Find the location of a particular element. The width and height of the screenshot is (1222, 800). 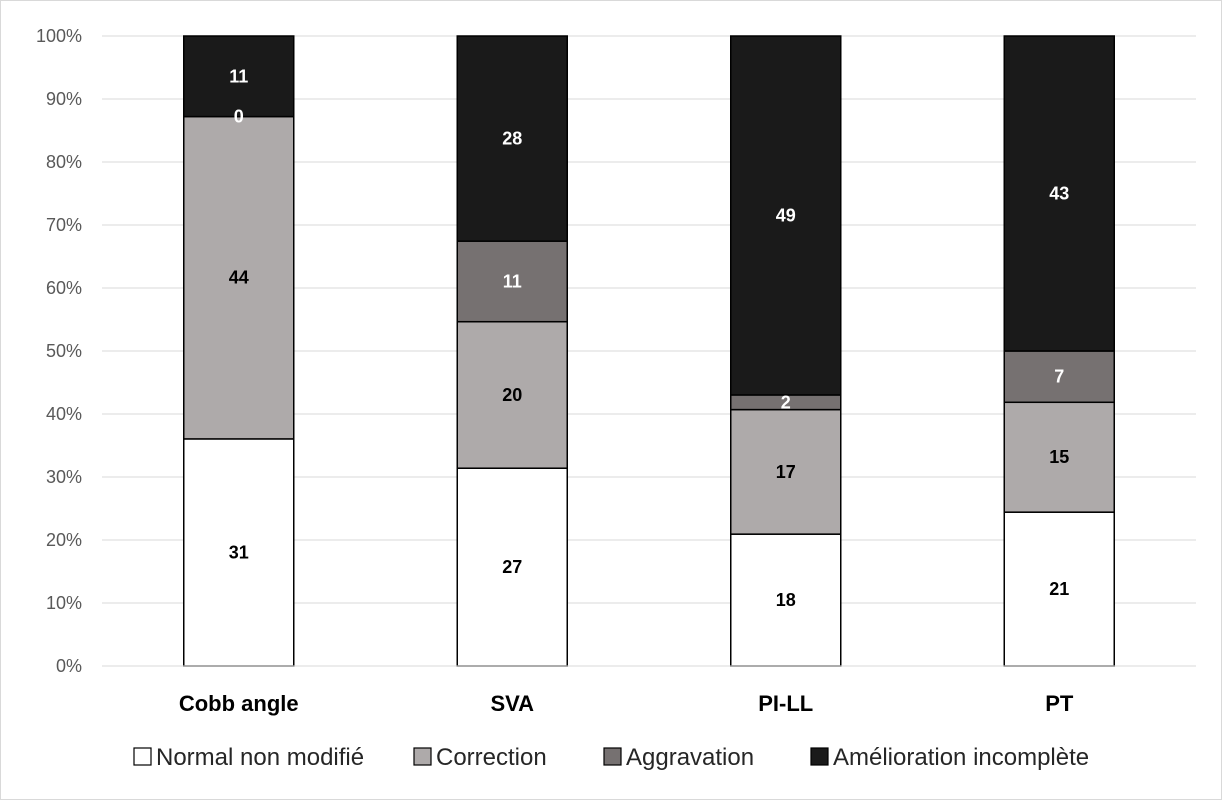

category-label: Cobb angle is located at coordinates (239, 703).